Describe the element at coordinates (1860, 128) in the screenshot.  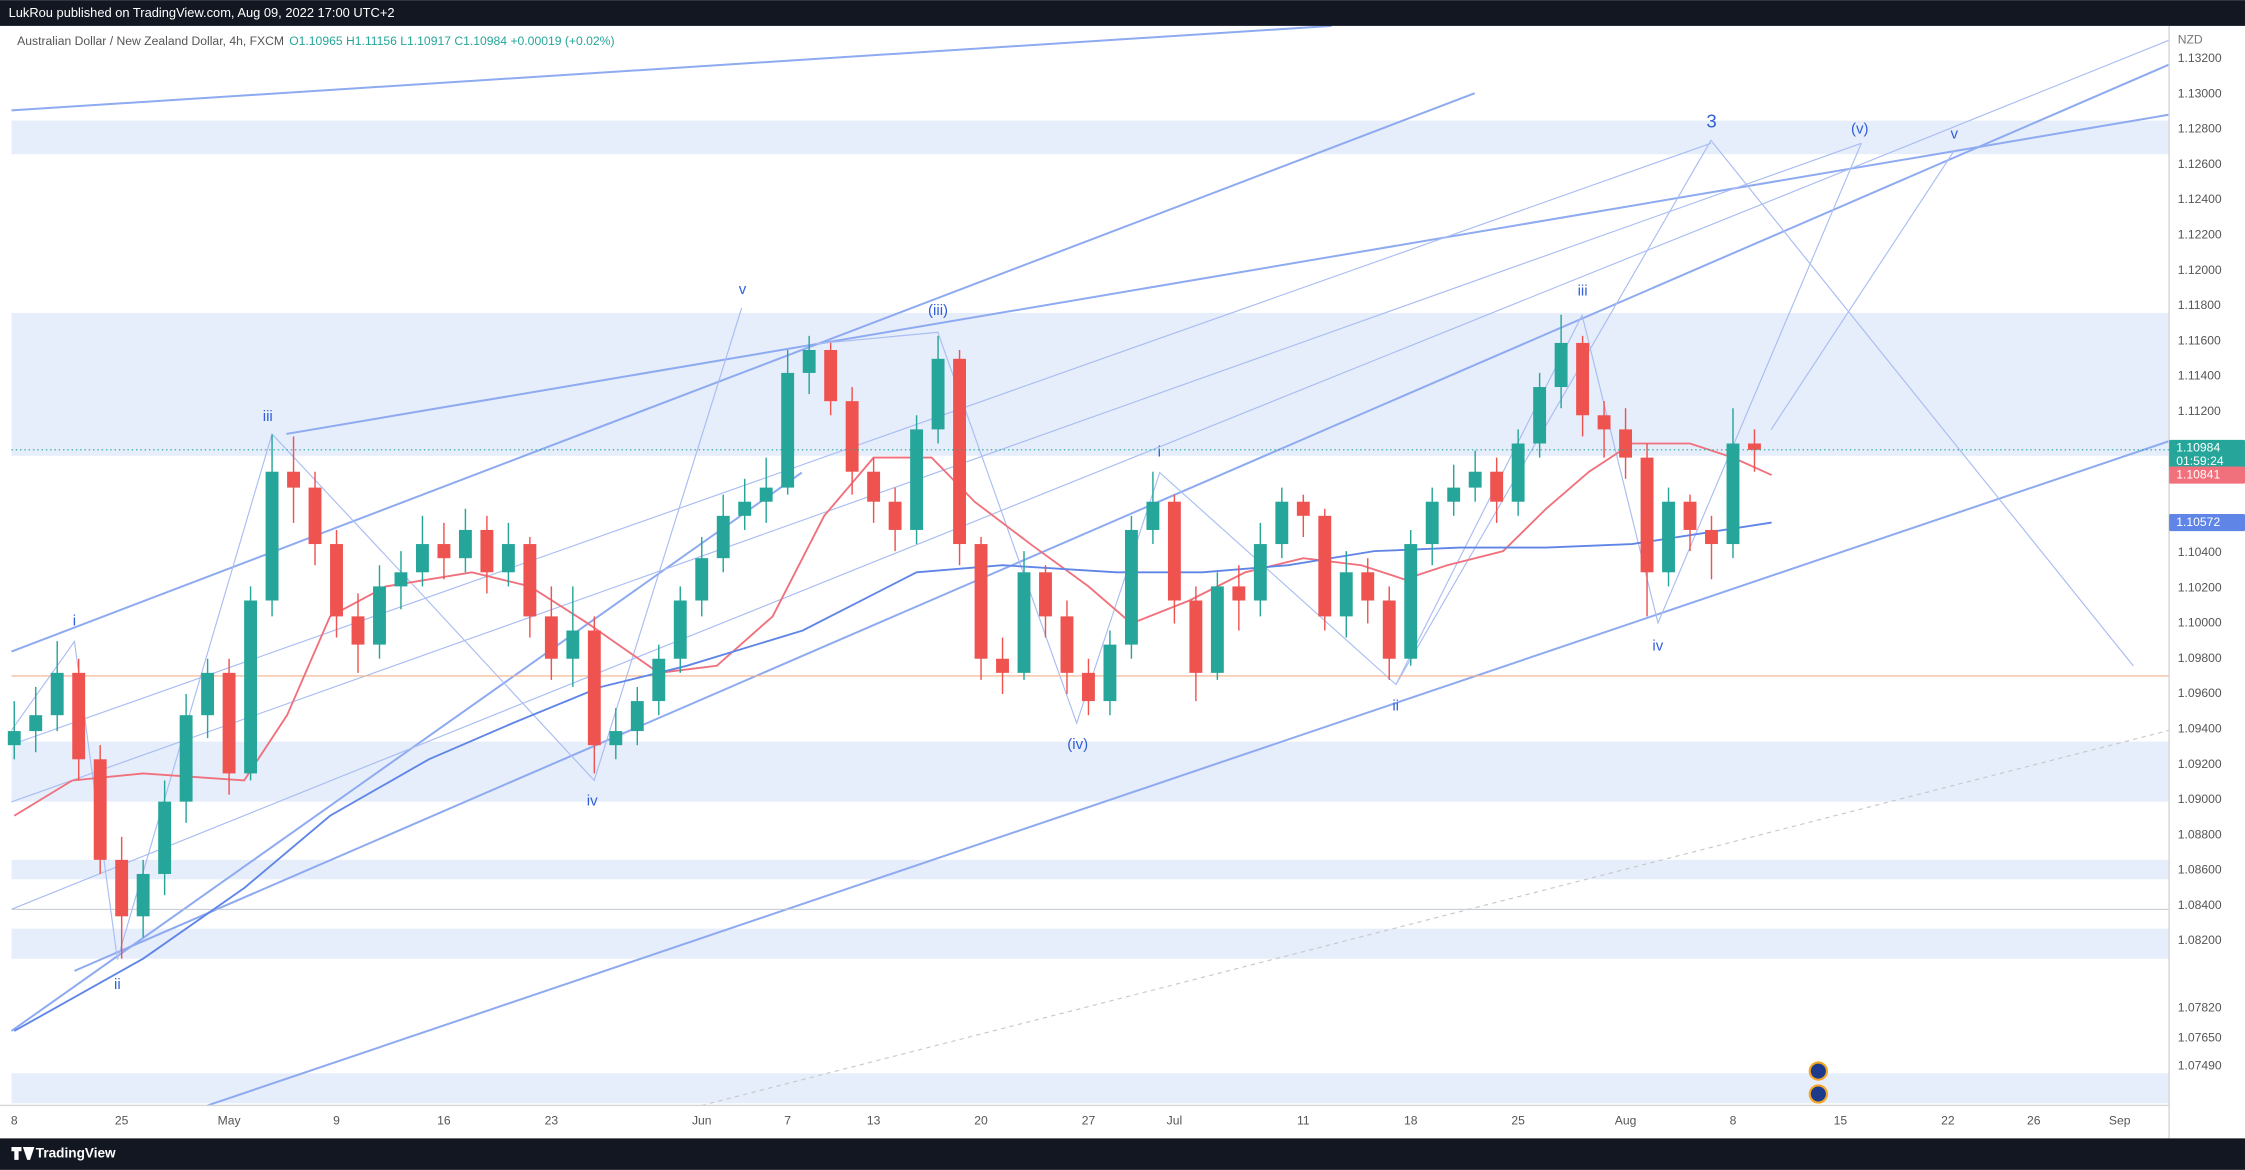
I see `wave-label: (v)` at that location.